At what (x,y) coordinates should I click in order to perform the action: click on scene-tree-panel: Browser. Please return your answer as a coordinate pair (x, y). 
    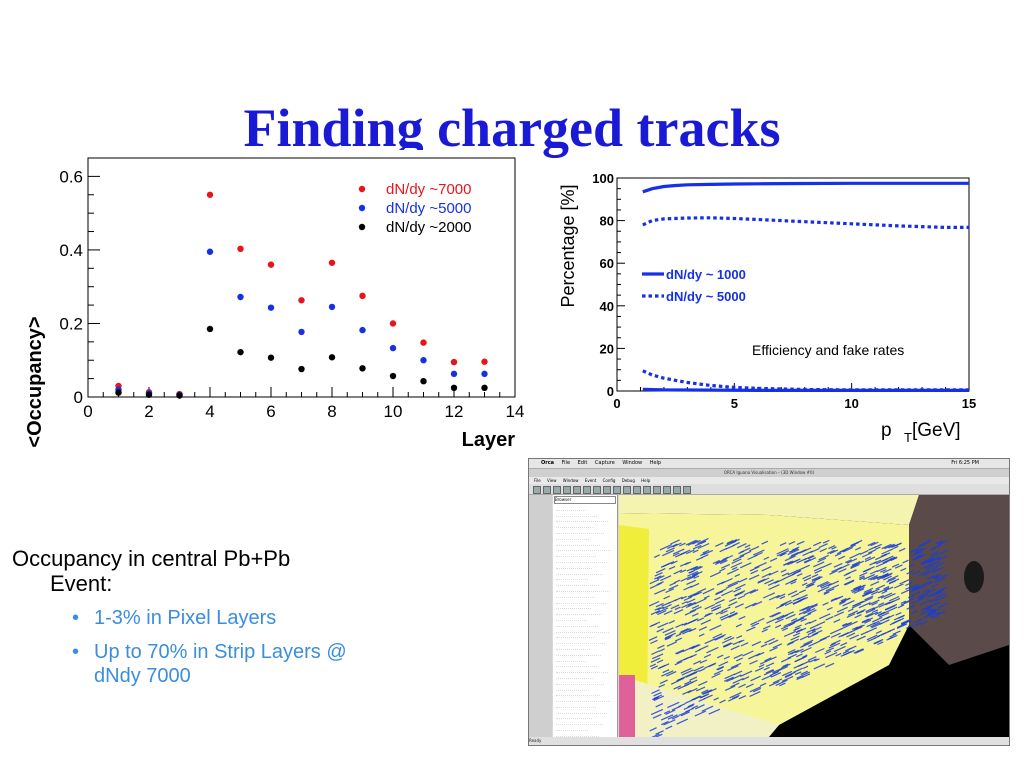
    Looking at the image, I should click on (585, 619).